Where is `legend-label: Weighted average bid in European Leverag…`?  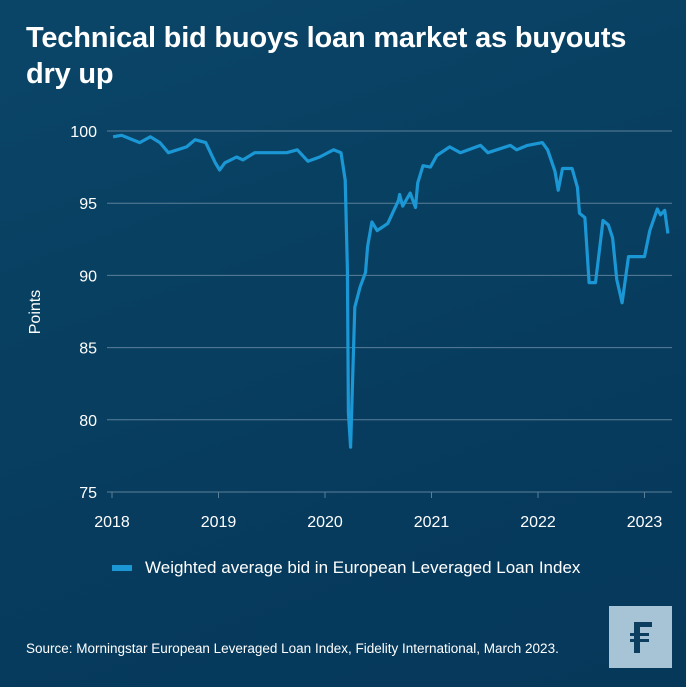
legend-label: Weighted average bid in European Leverag… is located at coordinates (363, 567).